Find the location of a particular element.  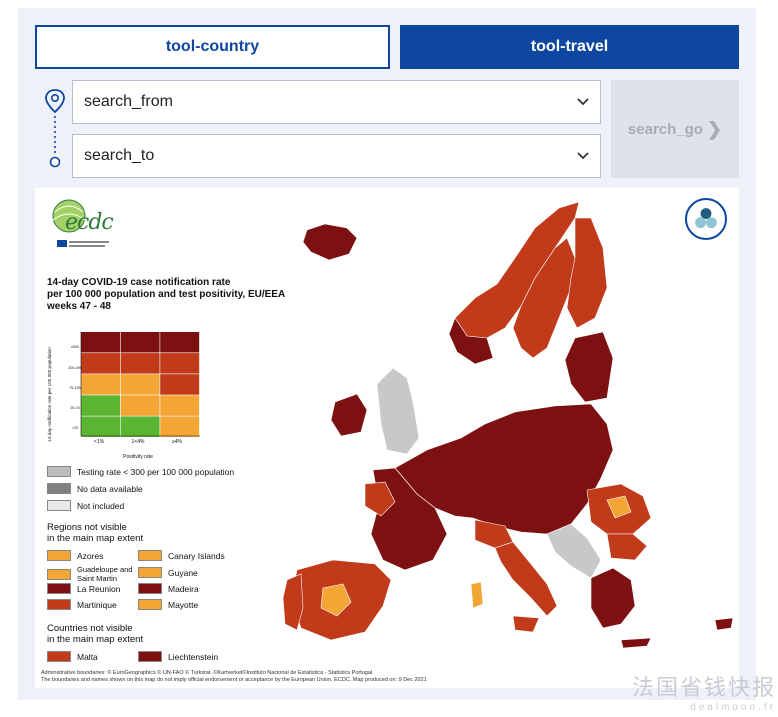

legend-label: Liechtenstein is located at coordinates (193, 656).